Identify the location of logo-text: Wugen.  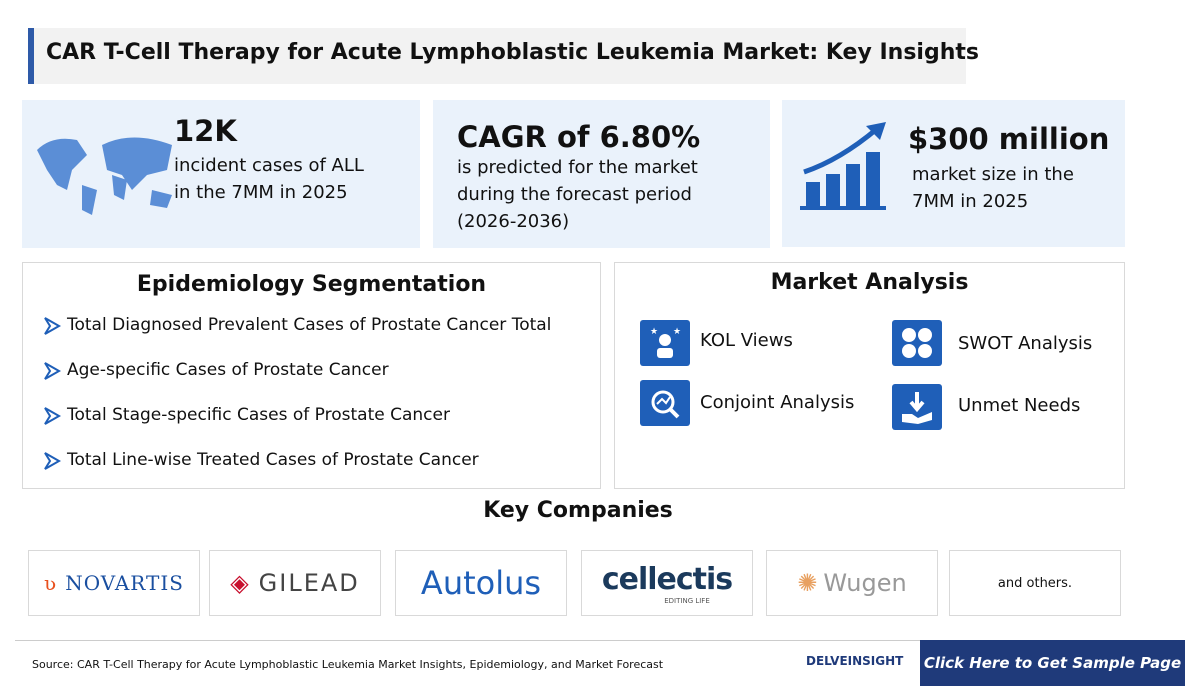
(865, 583).